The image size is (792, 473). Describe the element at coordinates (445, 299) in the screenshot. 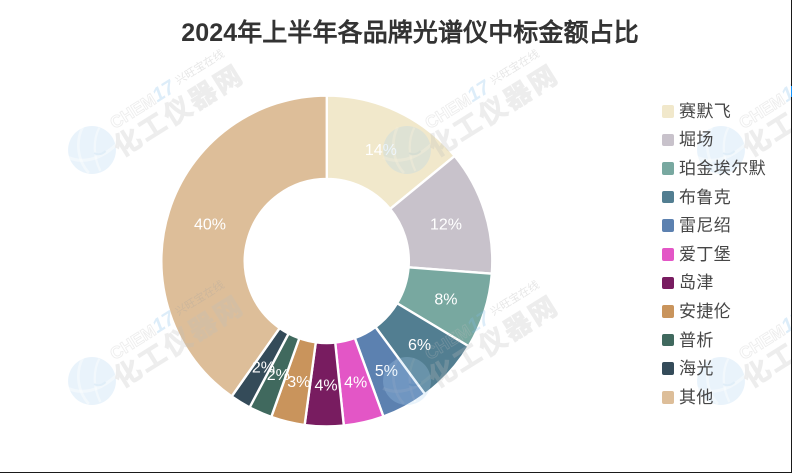

I see `svg-text: 8%` at that location.